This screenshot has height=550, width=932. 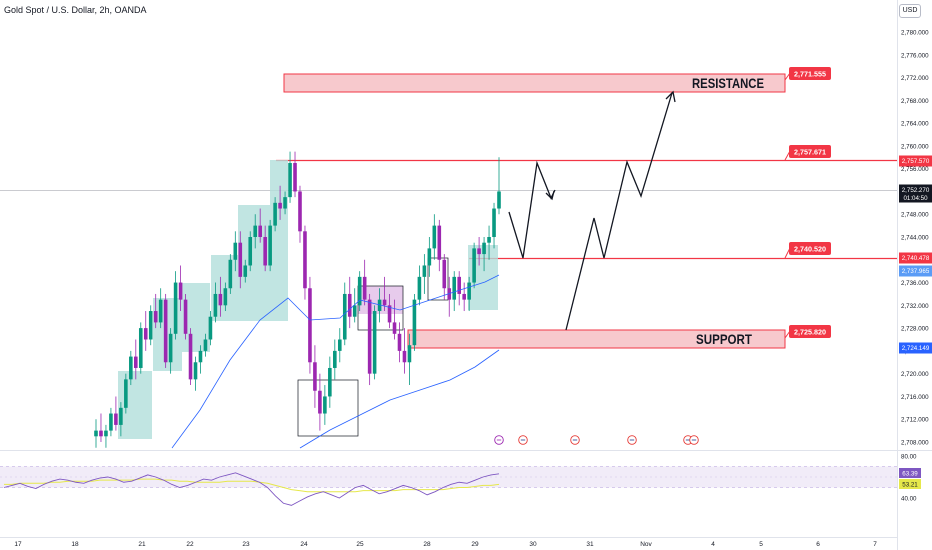 I want to click on x-tick-label: 5, so click(x=761, y=544).